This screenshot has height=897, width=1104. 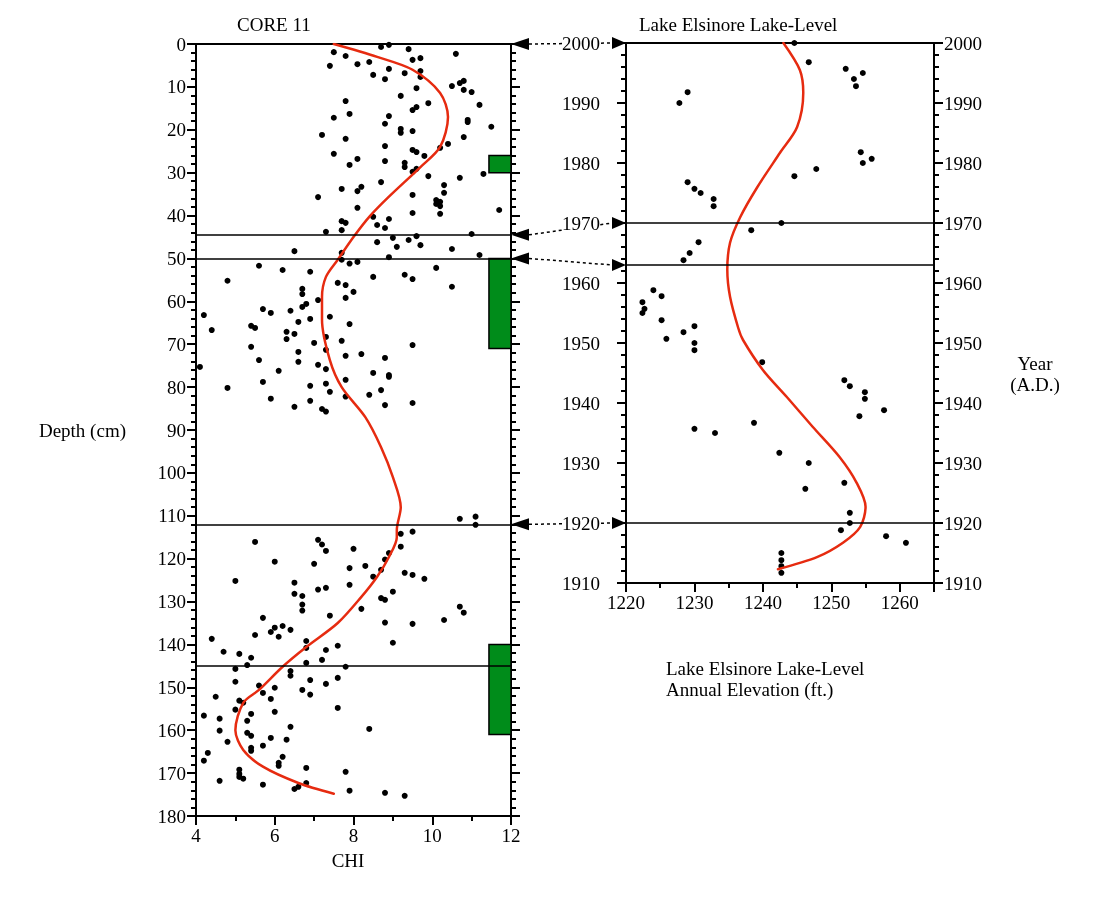 I want to click on y-tick-label: 50, so click(x=176, y=258).